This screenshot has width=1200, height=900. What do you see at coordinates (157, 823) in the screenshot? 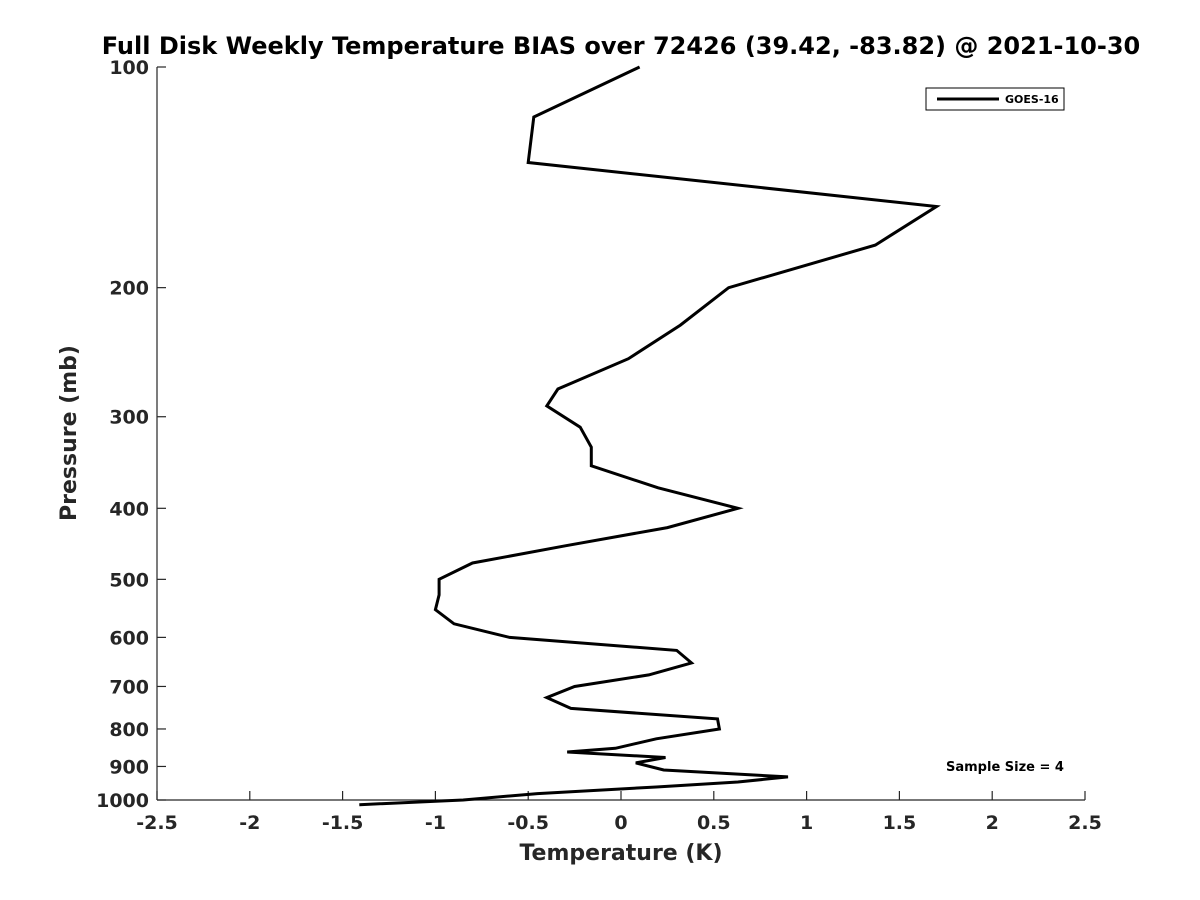
I see `x-tick-label: -2.5` at bounding box center [157, 823].